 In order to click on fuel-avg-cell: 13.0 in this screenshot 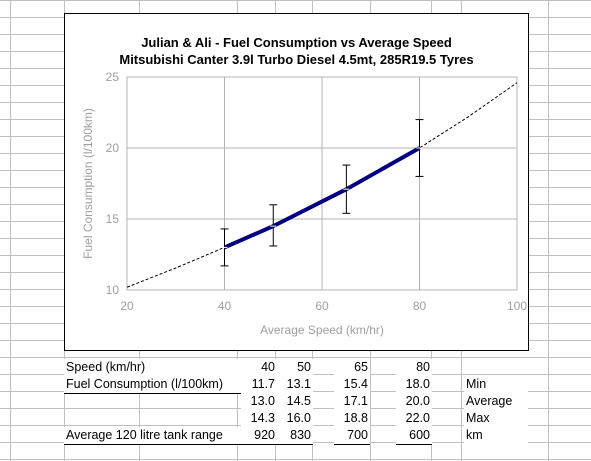, I will do `click(259, 402)`.